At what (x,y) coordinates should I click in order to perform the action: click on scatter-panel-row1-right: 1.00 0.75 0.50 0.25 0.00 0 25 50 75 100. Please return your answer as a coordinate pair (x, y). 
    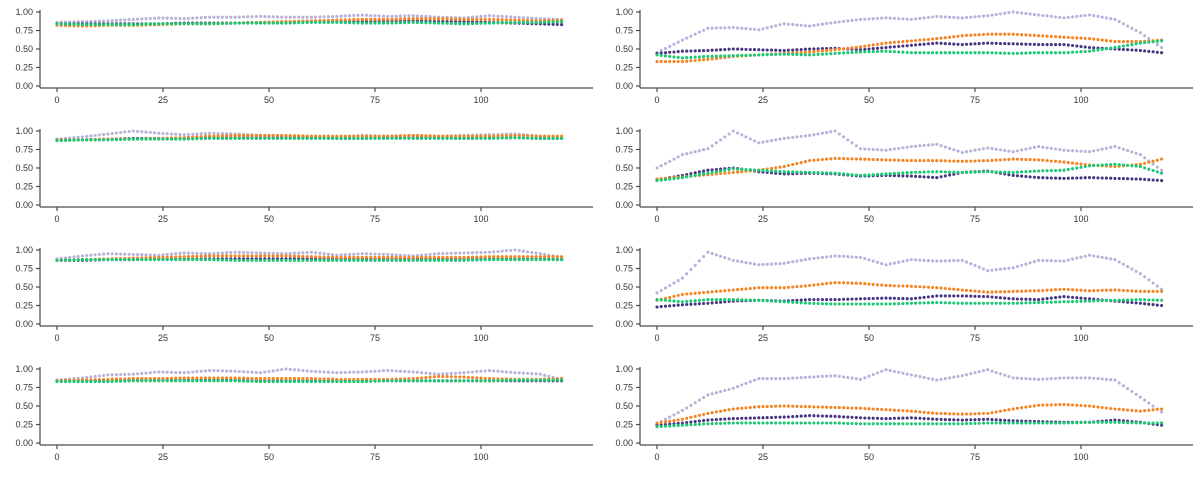
    Looking at the image, I should click on (900, 59).